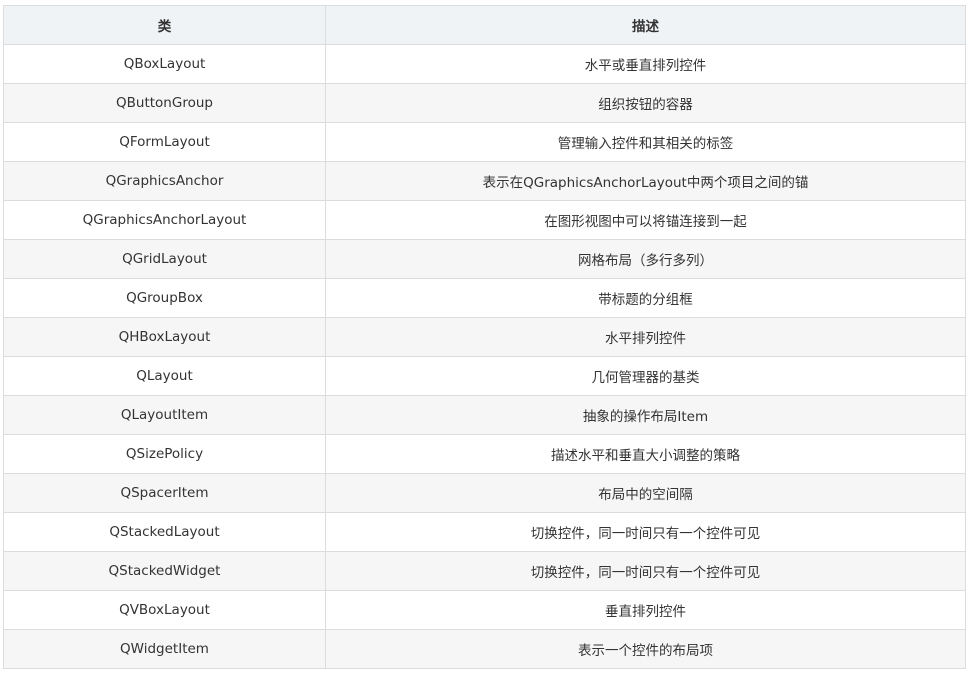 This screenshot has width=968, height=674. What do you see at coordinates (164, 337) in the screenshot?
I see `class-cell: QHBoxLayout` at bounding box center [164, 337].